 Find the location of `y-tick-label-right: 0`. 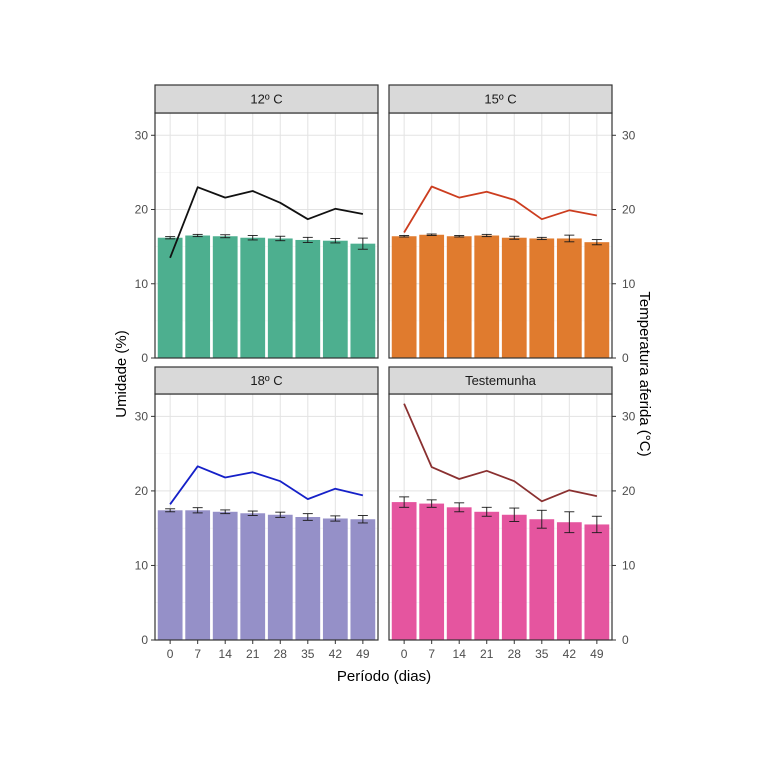

y-tick-label-right: 0 is located at coordinates (625, 640).